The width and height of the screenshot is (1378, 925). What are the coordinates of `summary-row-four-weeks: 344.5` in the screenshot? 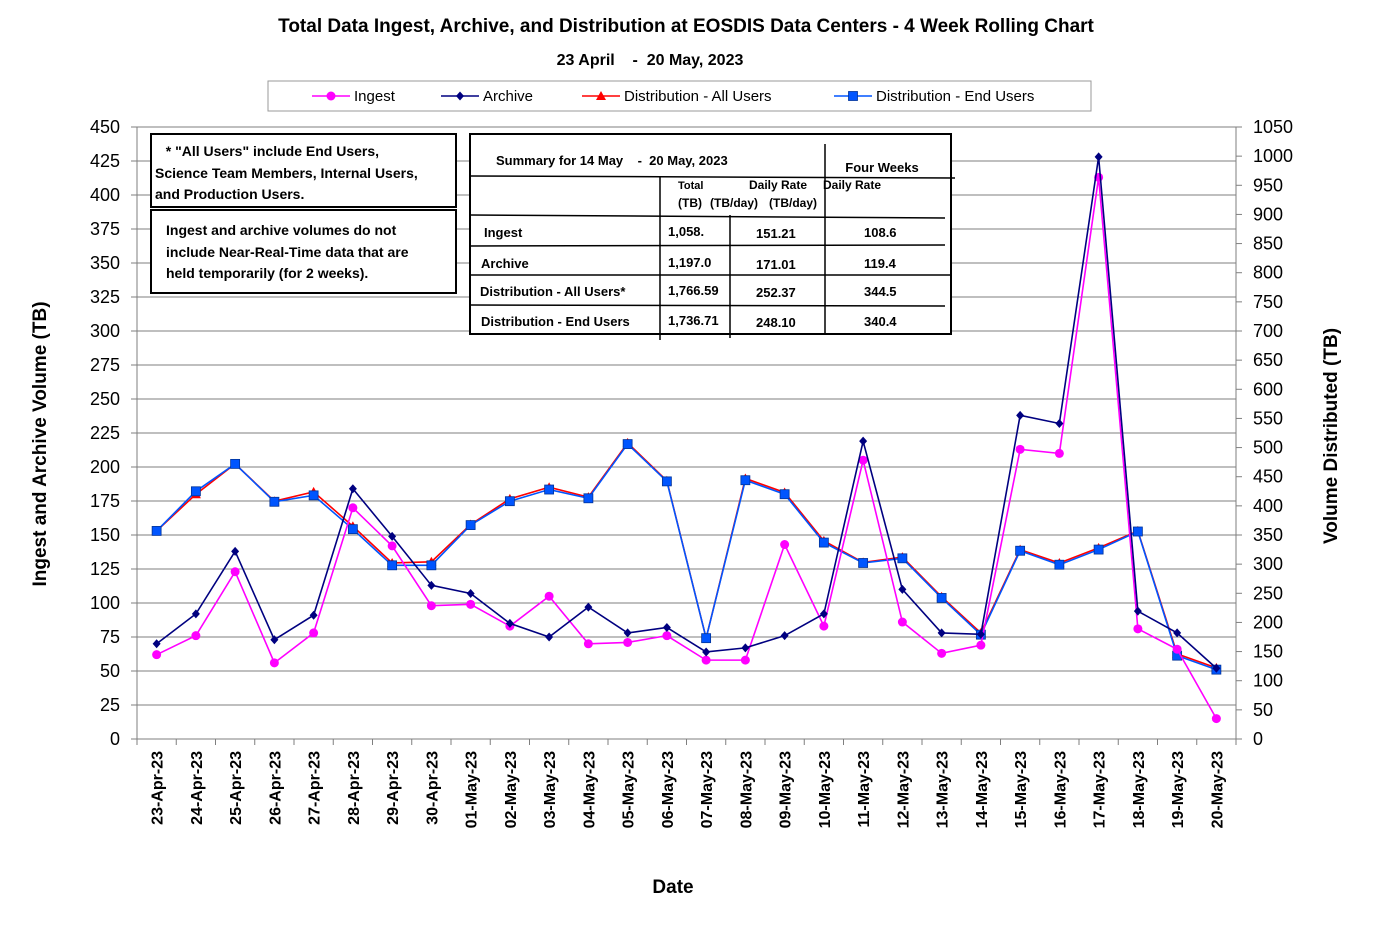 It's located at (880, 291).